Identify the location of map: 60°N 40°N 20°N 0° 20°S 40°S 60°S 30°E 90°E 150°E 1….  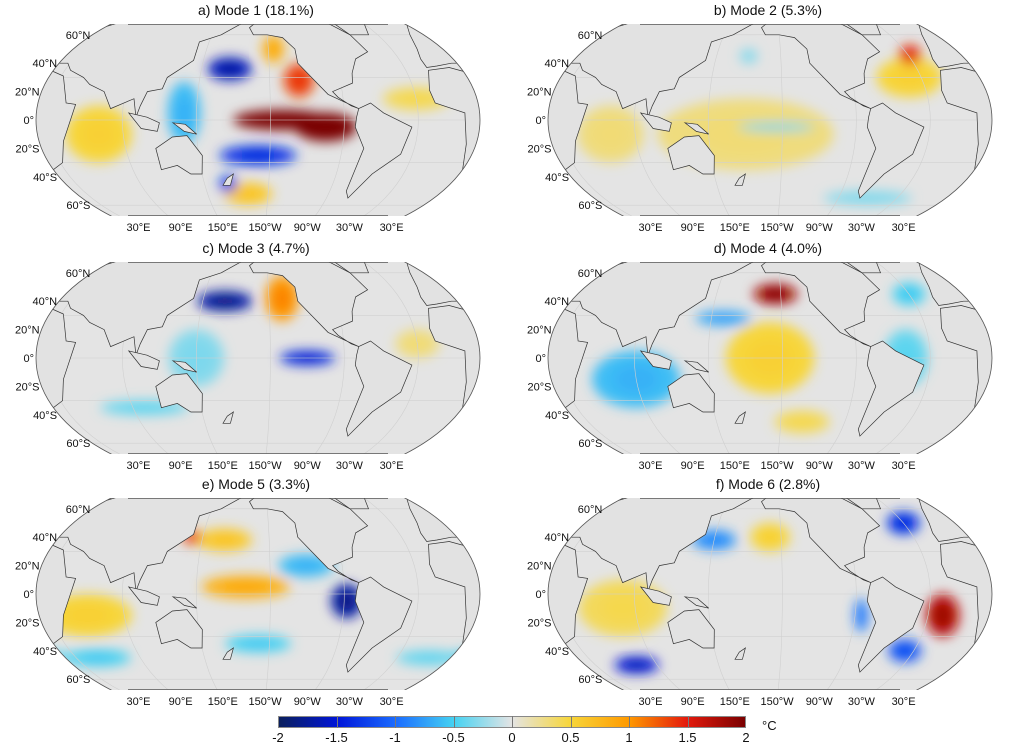
(248, 367).